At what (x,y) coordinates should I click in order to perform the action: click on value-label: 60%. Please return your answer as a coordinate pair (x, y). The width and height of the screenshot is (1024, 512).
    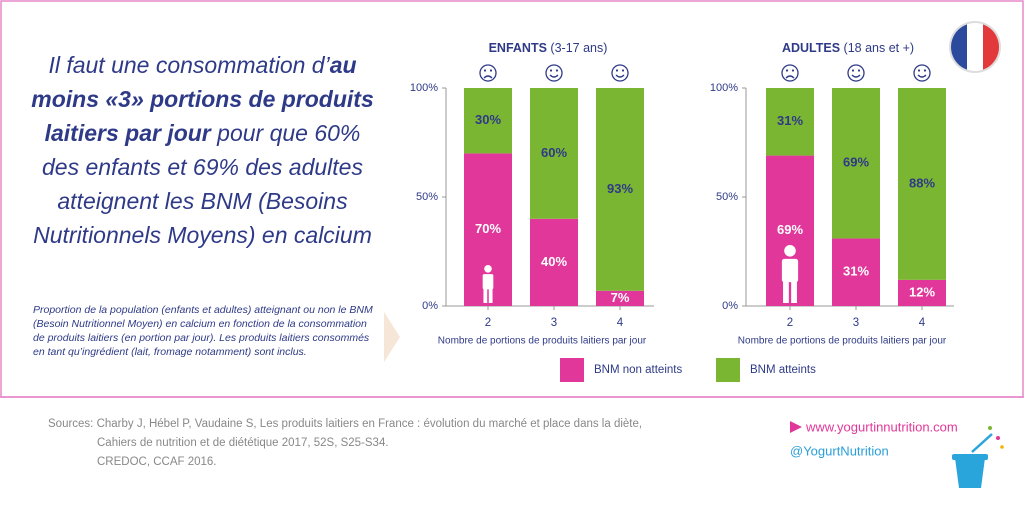
    Looking at the image, I should click on (554, 152).